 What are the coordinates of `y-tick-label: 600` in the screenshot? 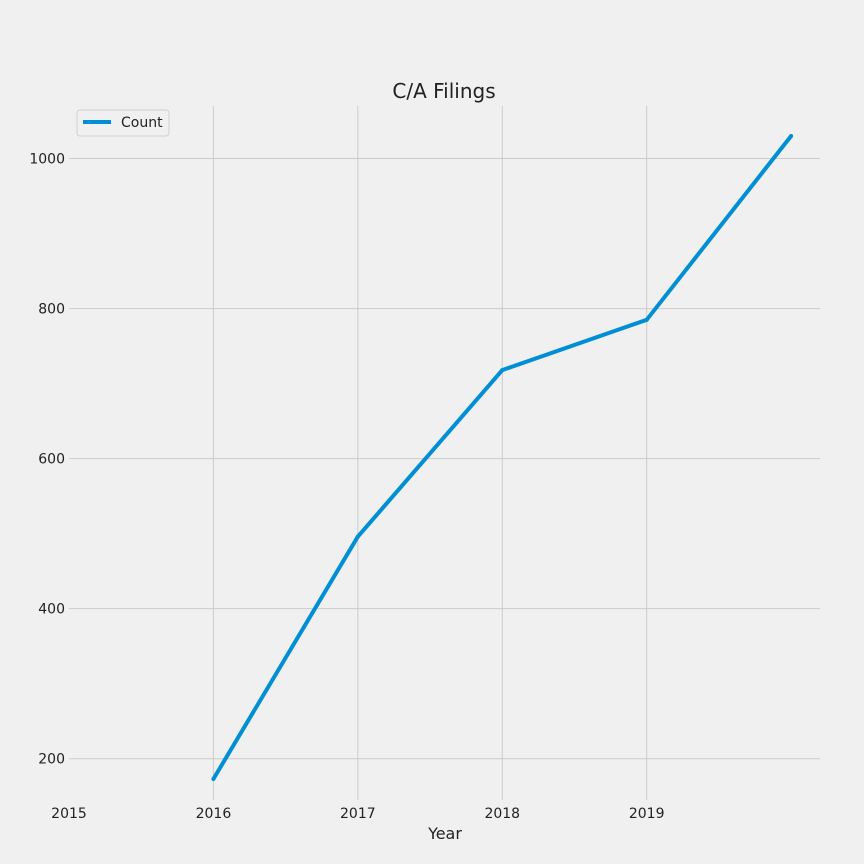 It's located at (51, 460).